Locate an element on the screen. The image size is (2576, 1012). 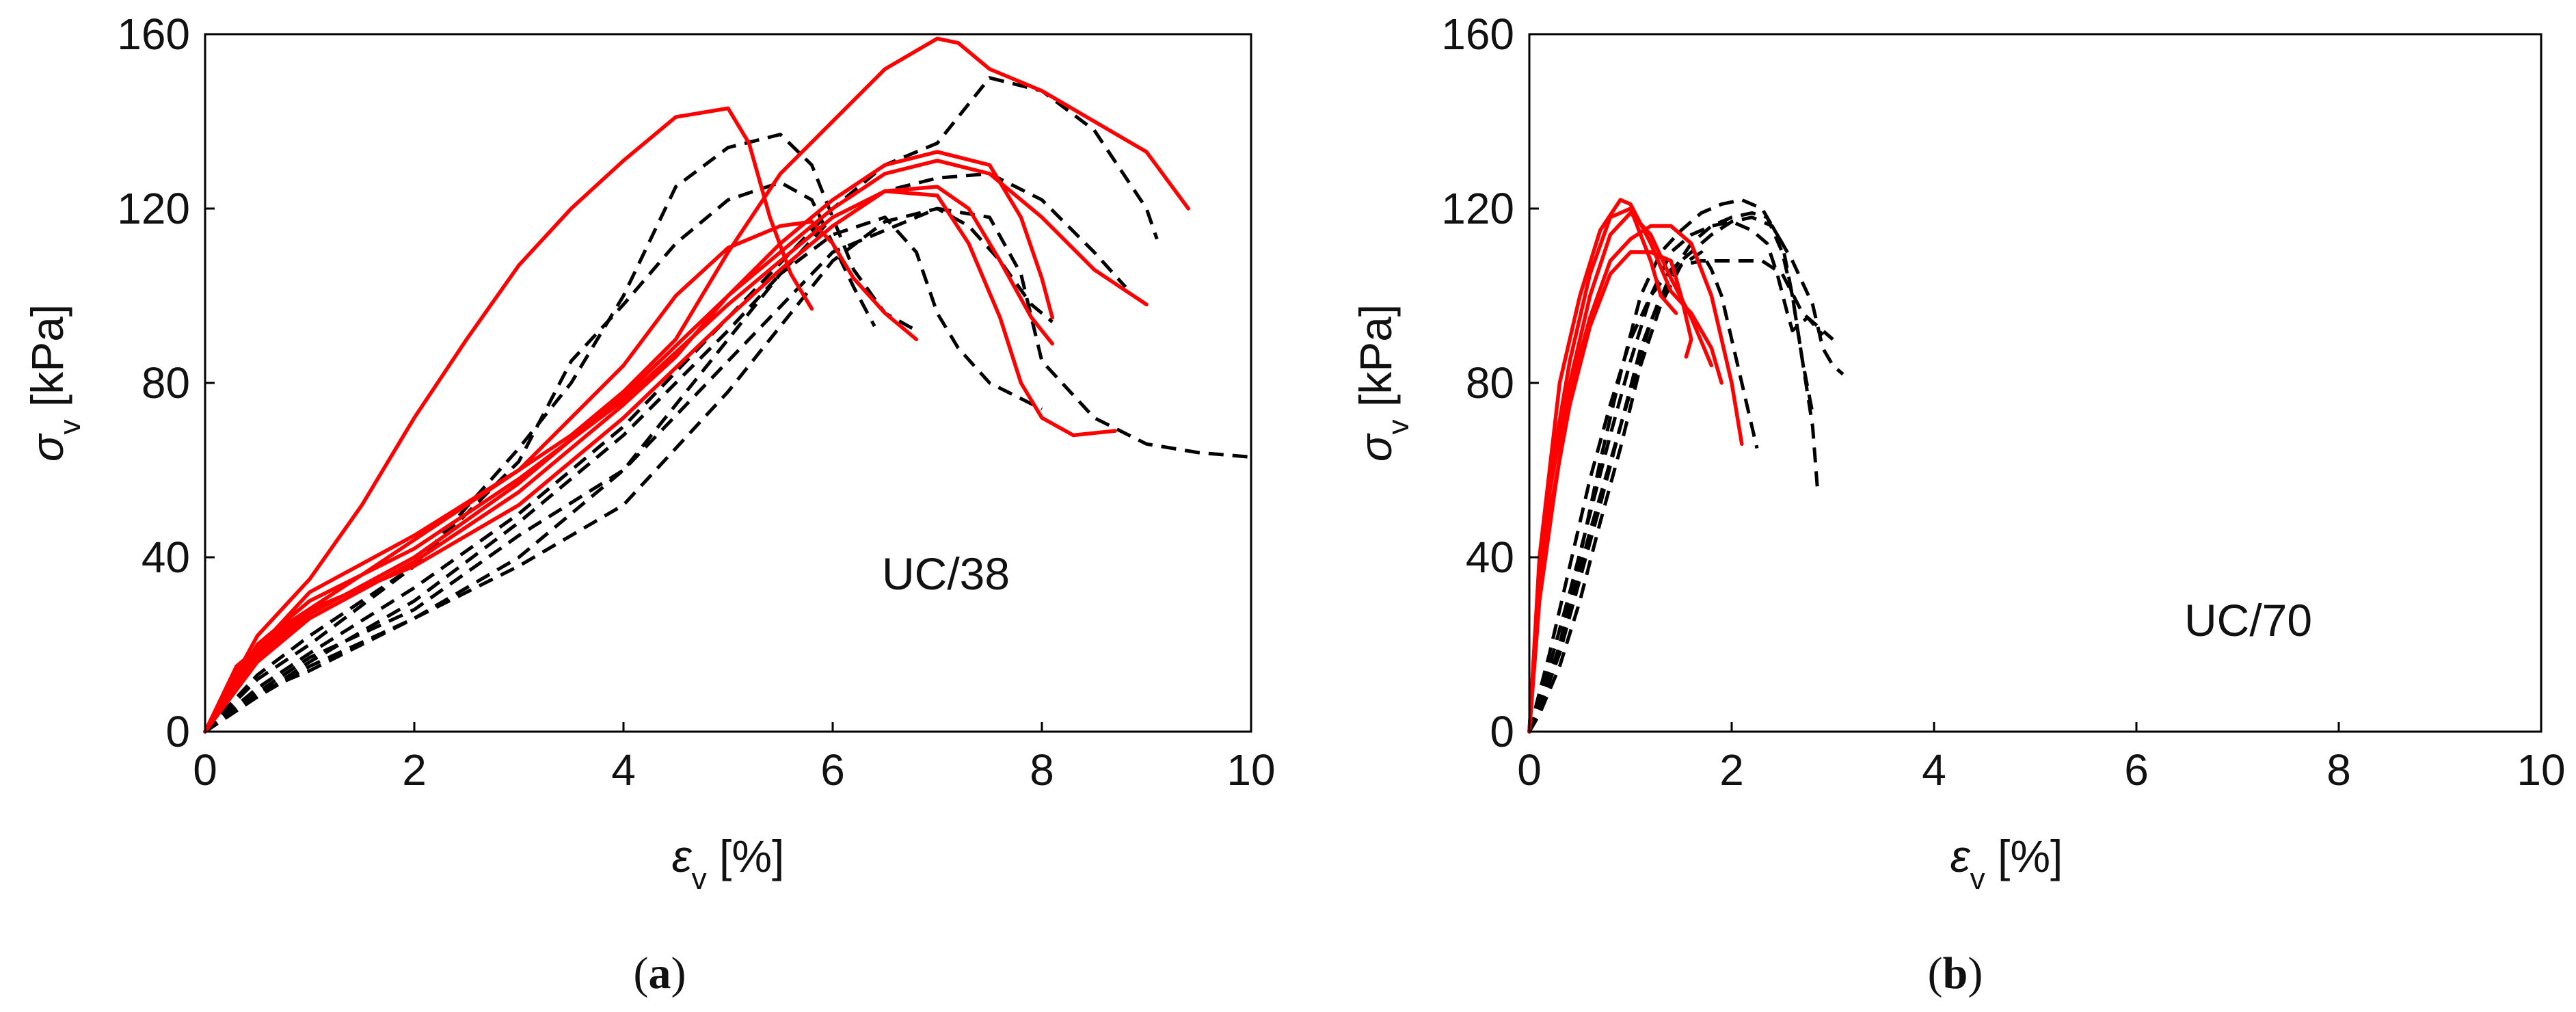
panel-a-y-axis-symbol: σ is located at coordinates (47, 447).